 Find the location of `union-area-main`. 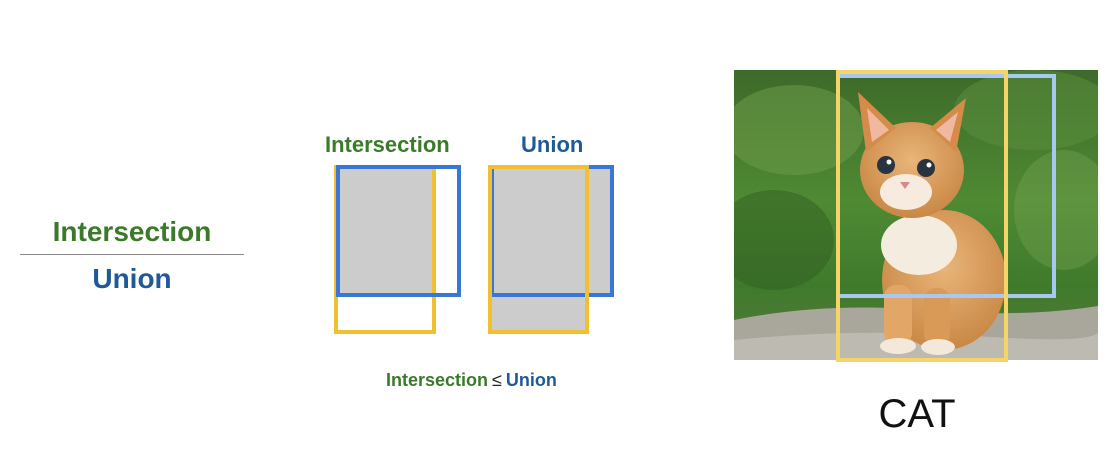

union-area-main is located at coordinates (538, 249).